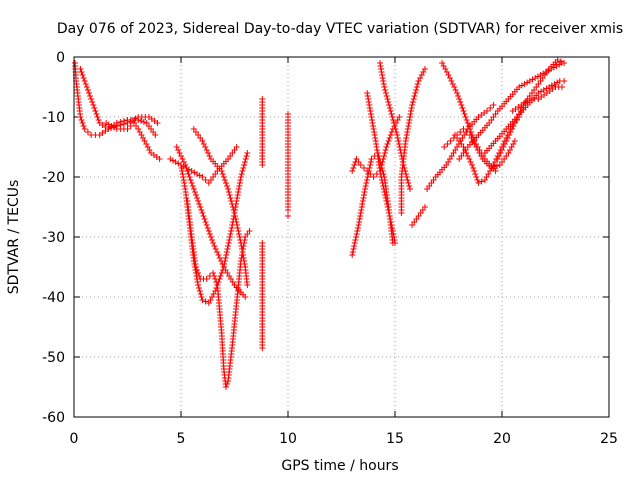 Image resolution: width=640 pixels, height=480 pixels. What do you see at coordinates (53, 238) in the screenshot?
I see `y-tick-label: -30` at bounding box center [53, 238].